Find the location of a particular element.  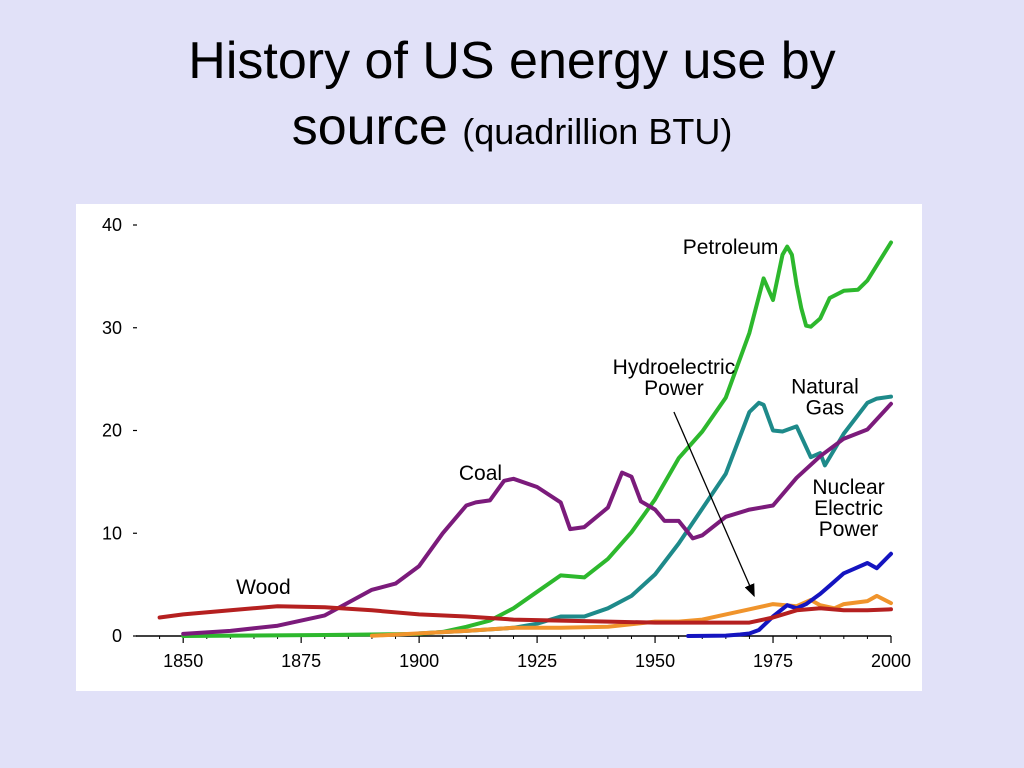

title-main: source is located at coordinates (369, 127).